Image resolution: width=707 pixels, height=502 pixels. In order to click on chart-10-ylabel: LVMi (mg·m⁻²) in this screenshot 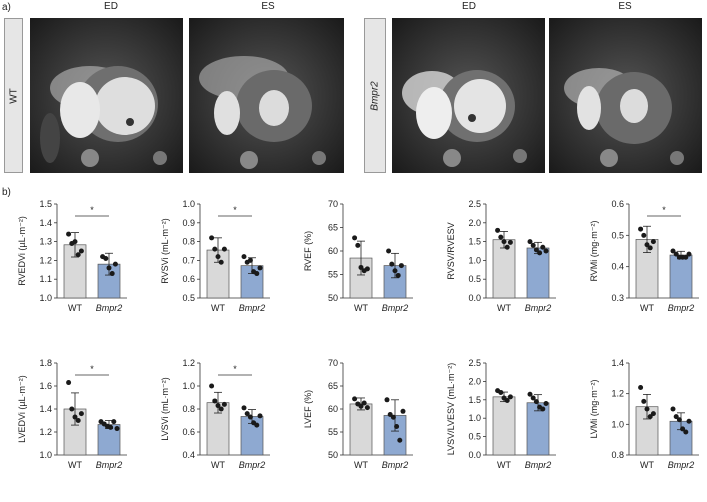, I will do `click(594, 408)`.